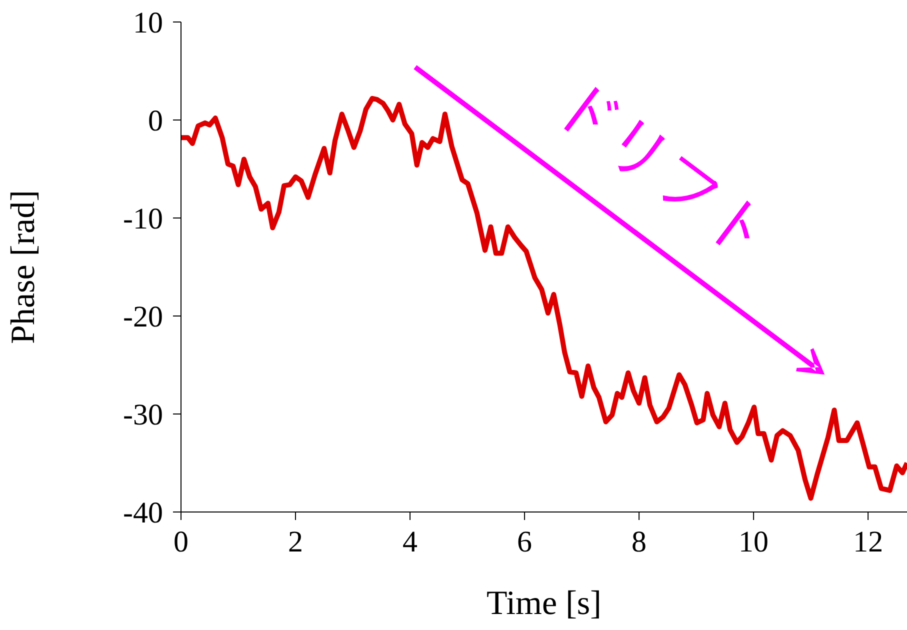 This screenshot has width=907, height=630. I want to click on y-tick-label: -20, so click(143, 317).